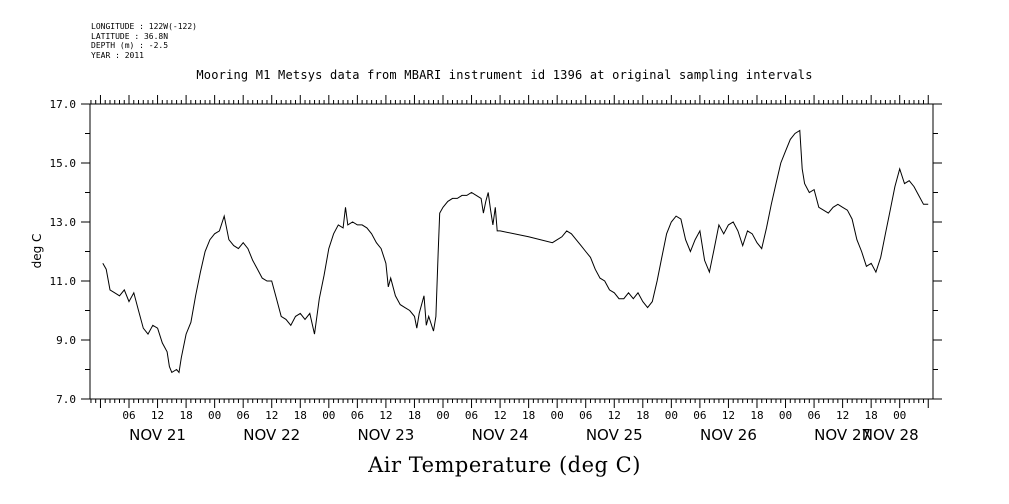 This screenshot has height=504, width=1009. Describe the element at coordinates (130, 36) in the screenshot. I see `meta-latitude: LATITUDE : 36.8N` at that location.